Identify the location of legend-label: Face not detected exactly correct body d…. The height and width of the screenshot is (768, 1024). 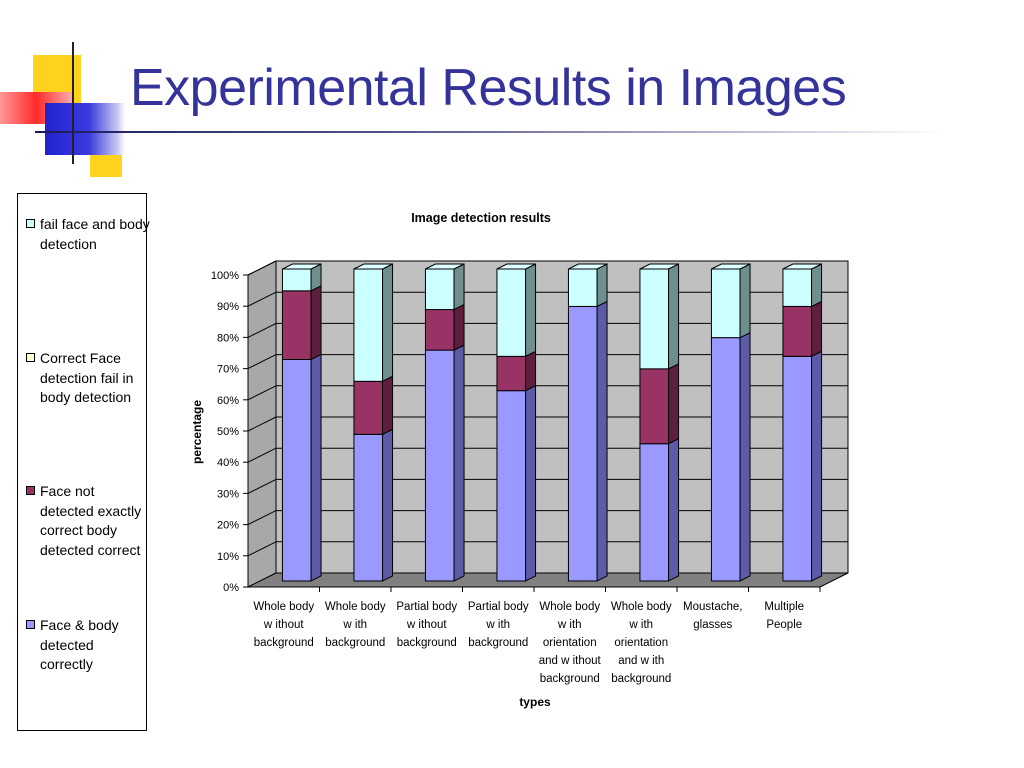
(91, 520).